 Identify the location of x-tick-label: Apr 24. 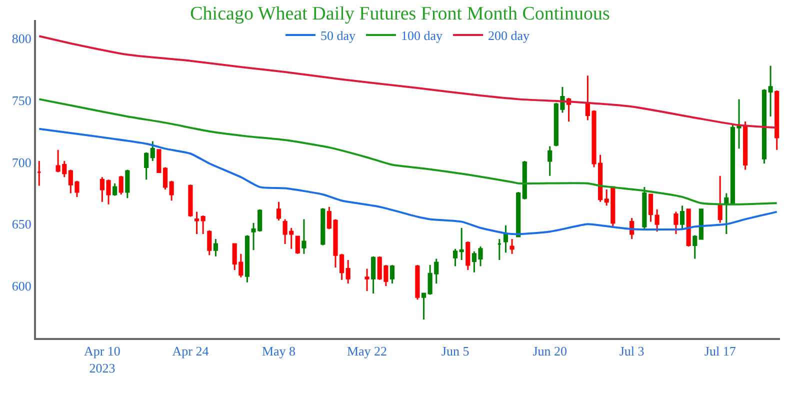
(191, 351).